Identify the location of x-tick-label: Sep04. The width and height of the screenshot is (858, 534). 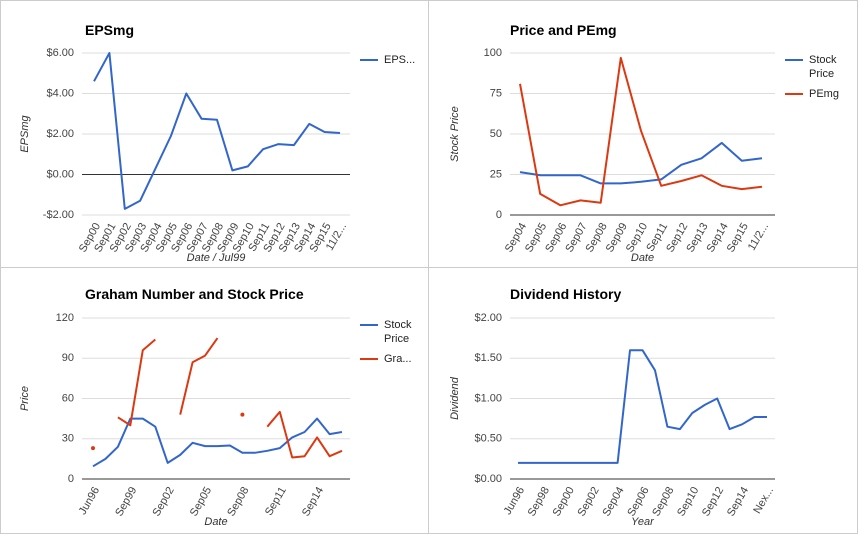
(613, 502).